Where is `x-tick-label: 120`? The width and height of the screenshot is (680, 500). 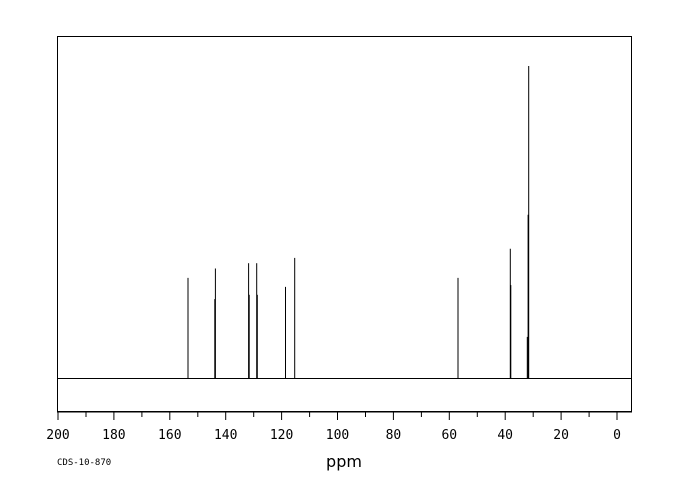
x-tick-label: 120 is located at coordinates (281, 435).